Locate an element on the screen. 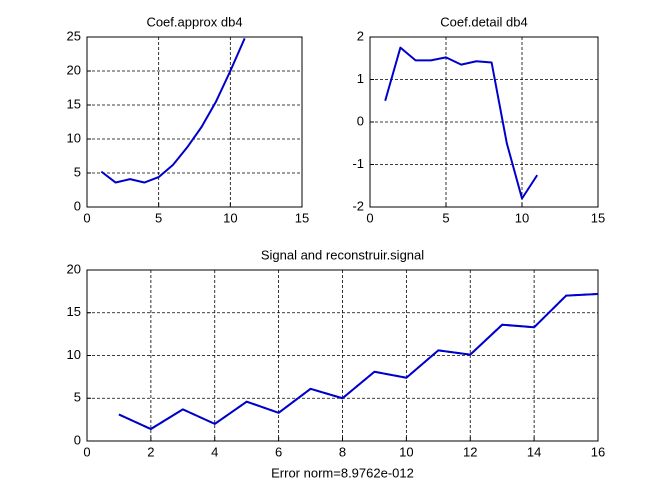 The image size is (661, 496). x-tick-label: 6 is located at coordinates (278, 451).